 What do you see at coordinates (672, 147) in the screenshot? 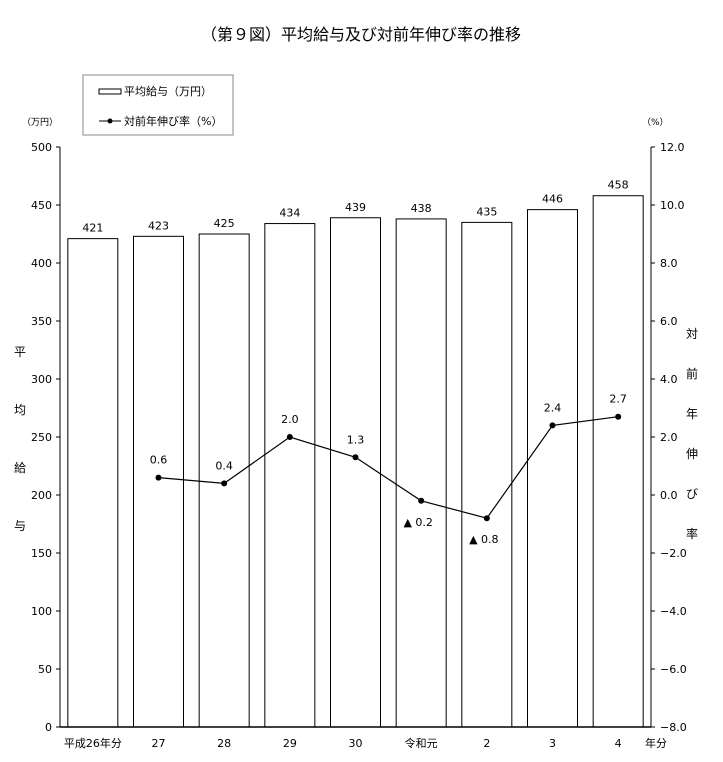
I see `right-tick-label: 12.0` at bounding box center [672, 147].